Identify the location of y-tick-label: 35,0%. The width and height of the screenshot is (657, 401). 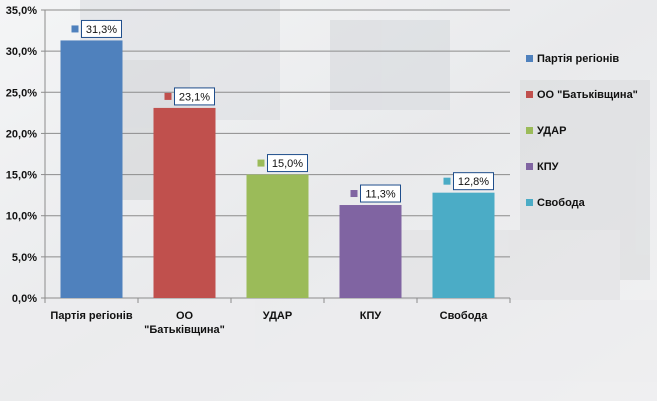
(21, 11).